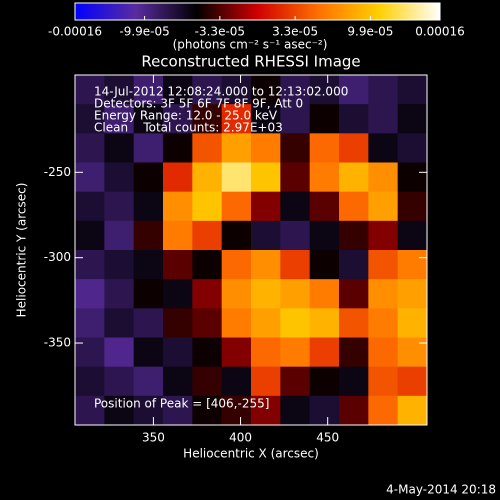 The image size is (500, 500). What do you see at coordinates (440, 32) in the screenshot?
I see `colorbar-tick-label: 0.00016` at bounding box center [440, 32].